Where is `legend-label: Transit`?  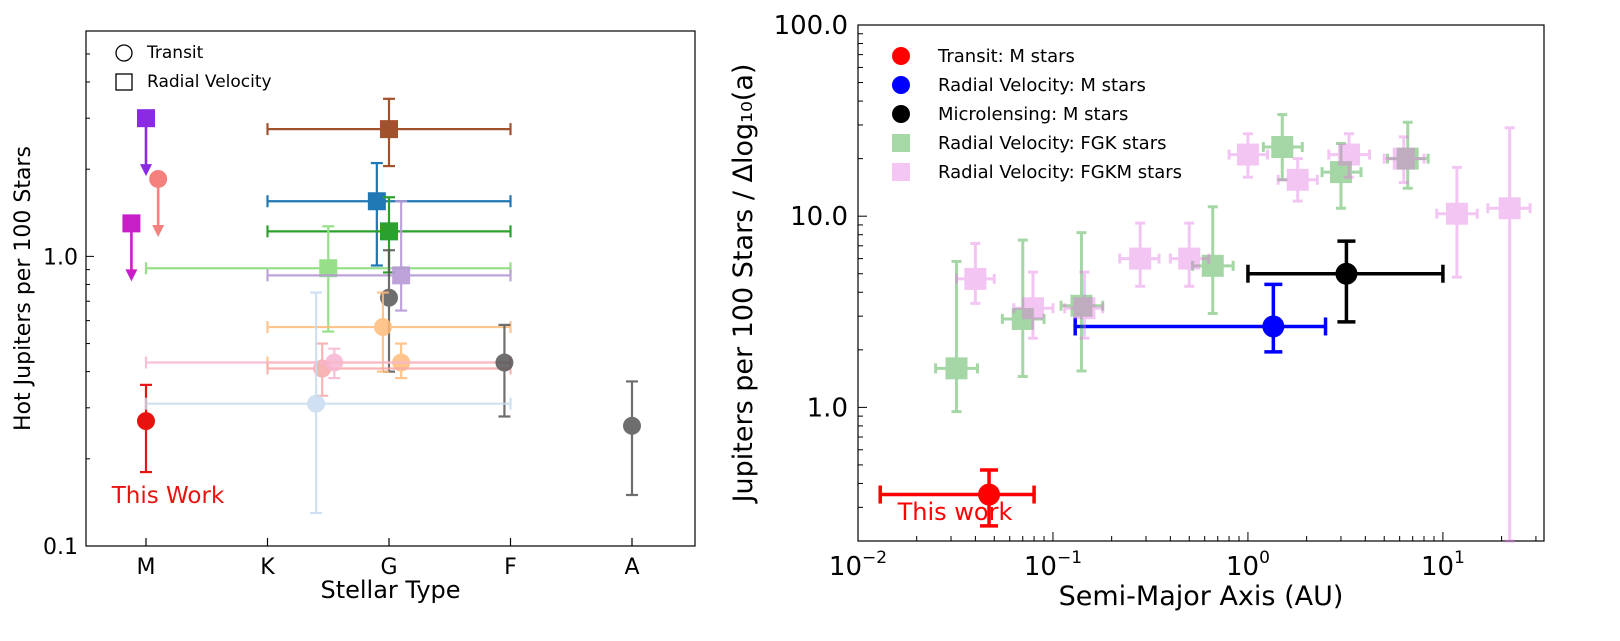
legend-label: Transit is located at coordinates (175, 53).